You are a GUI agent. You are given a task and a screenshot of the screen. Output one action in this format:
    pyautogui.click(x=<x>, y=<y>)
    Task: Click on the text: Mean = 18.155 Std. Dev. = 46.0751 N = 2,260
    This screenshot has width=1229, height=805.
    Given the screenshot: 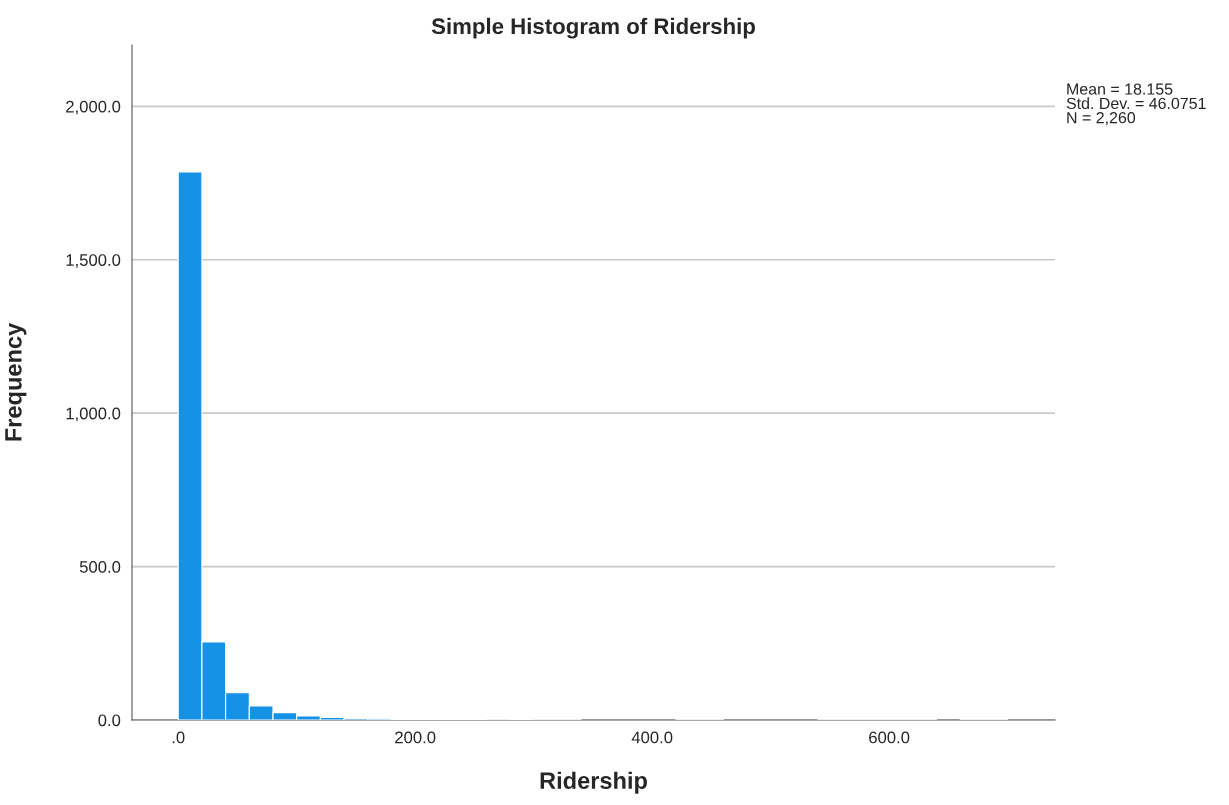 What is the action you would take?
    pyautogui.click(x=1136, y=104)
    